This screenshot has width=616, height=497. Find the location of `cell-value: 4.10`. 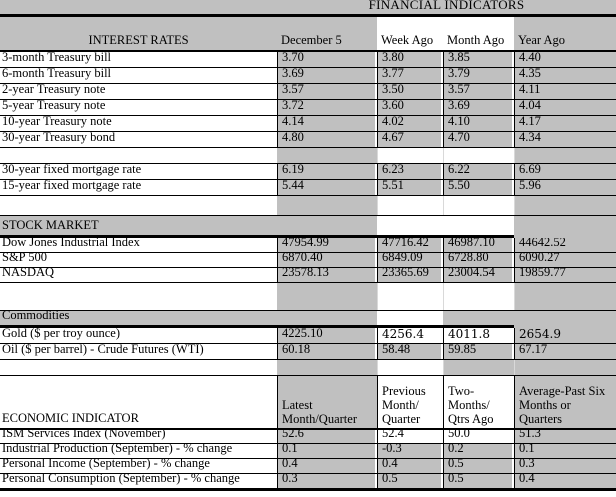

cell-value: 4.10 is located at coordinates (478, 123).